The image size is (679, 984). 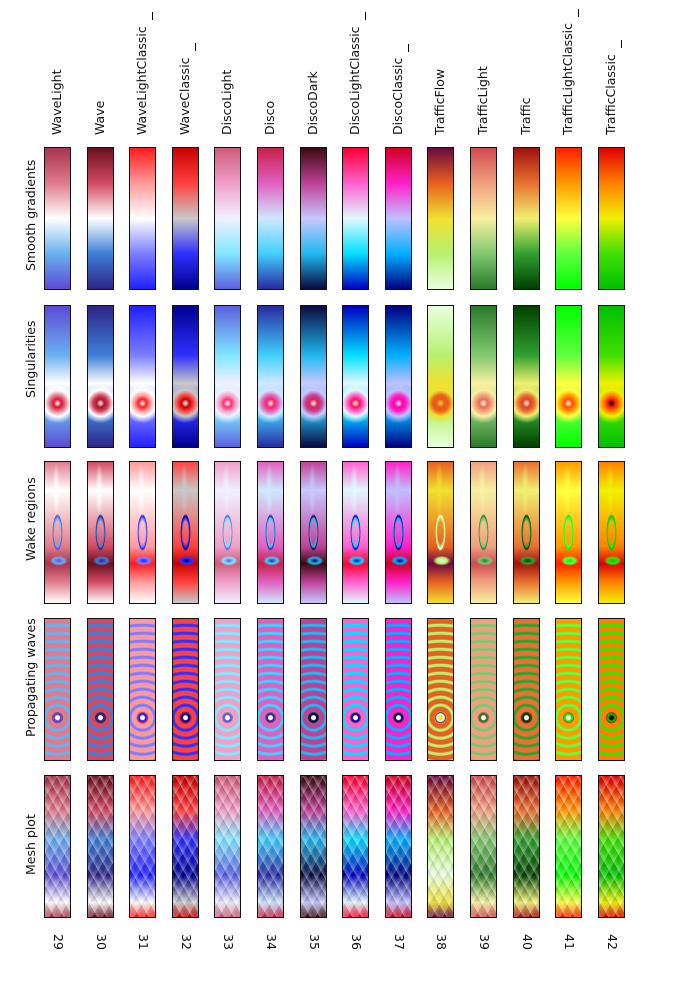 What do you see at coordinates (30, 844) in the screenshot?
I see `row-label-mesh: Mesh plot` at bounding box center [30, 844].